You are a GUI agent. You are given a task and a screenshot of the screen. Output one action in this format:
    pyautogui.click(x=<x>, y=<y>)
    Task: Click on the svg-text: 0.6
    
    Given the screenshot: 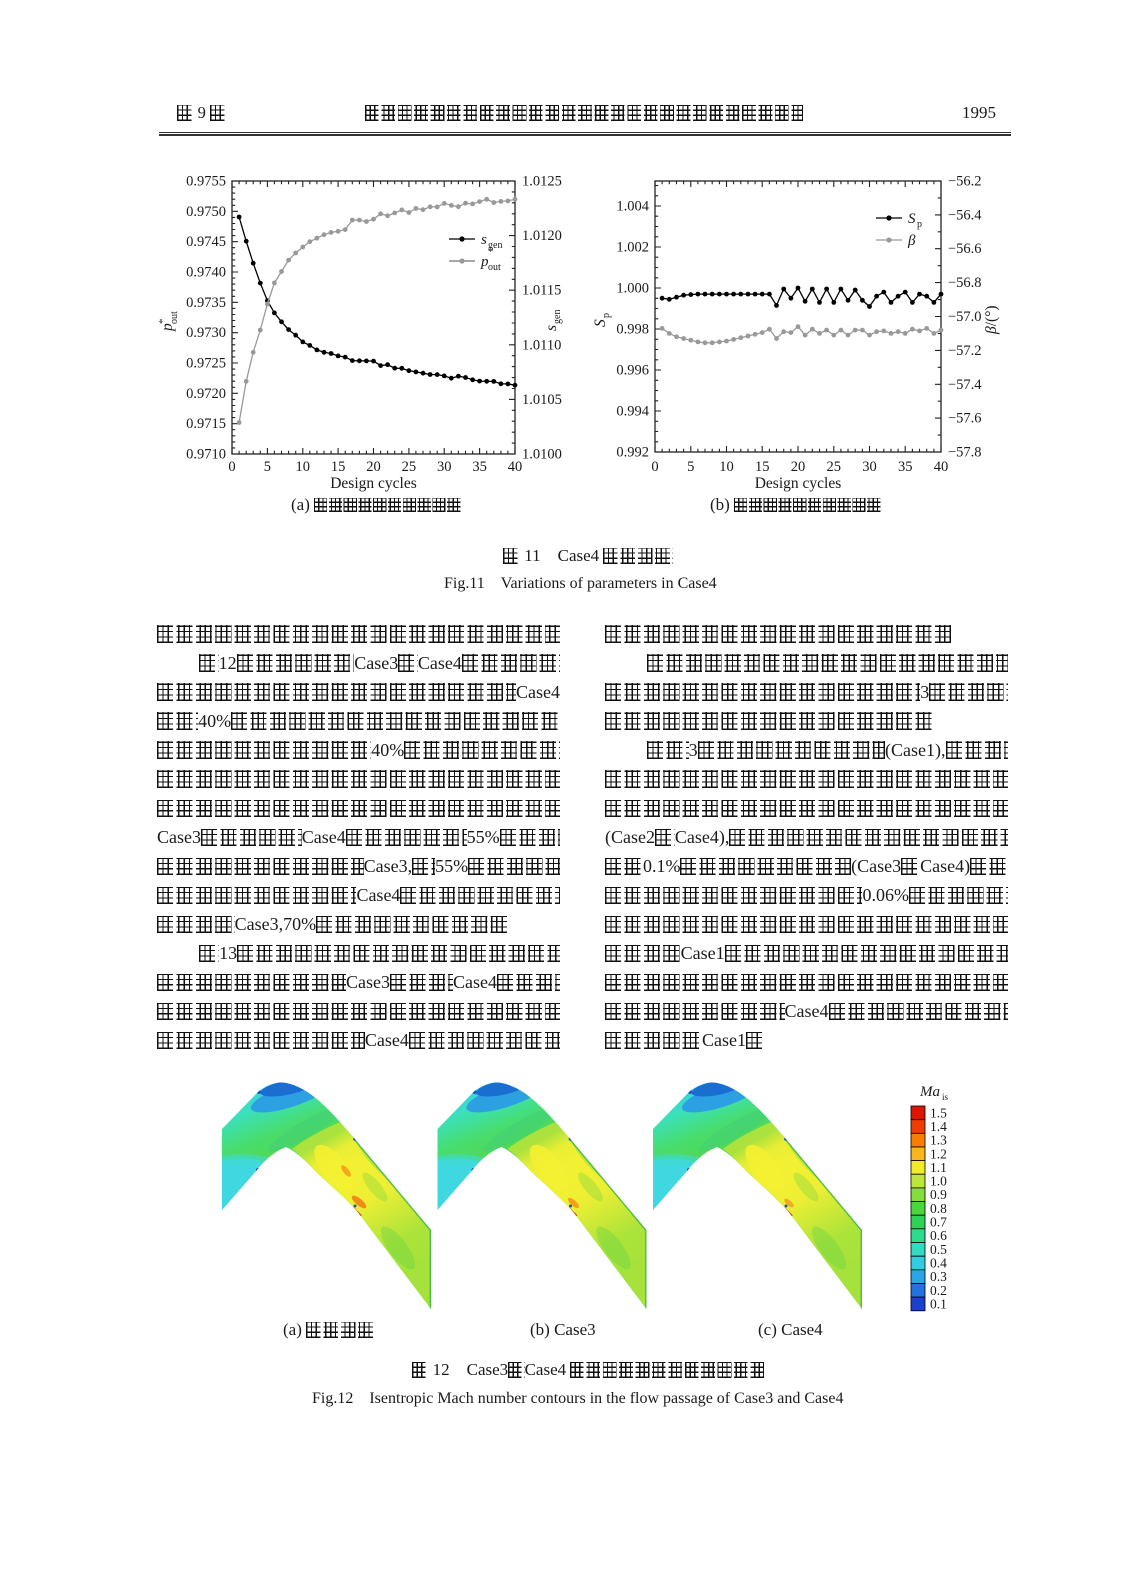 What is the action you would take?
    pyautogui.click(x=938, y=1235)
    